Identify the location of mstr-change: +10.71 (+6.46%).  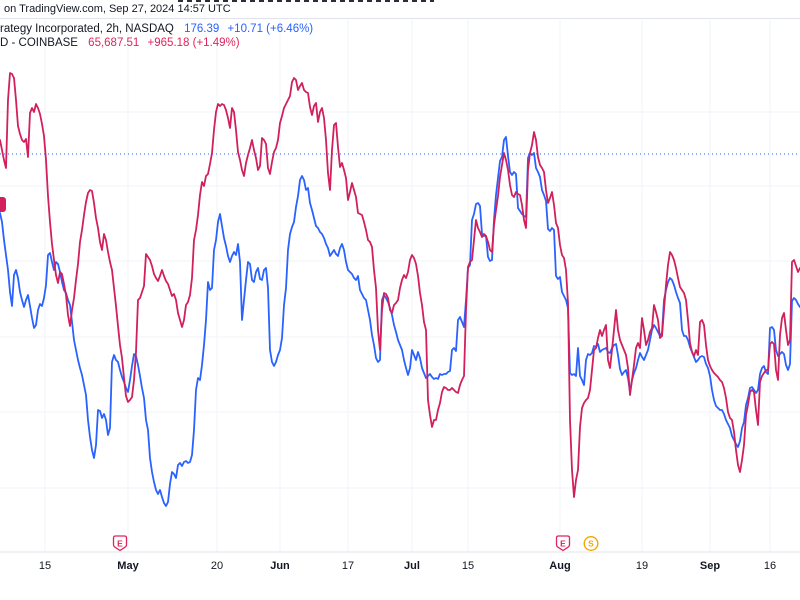
(270, 29).